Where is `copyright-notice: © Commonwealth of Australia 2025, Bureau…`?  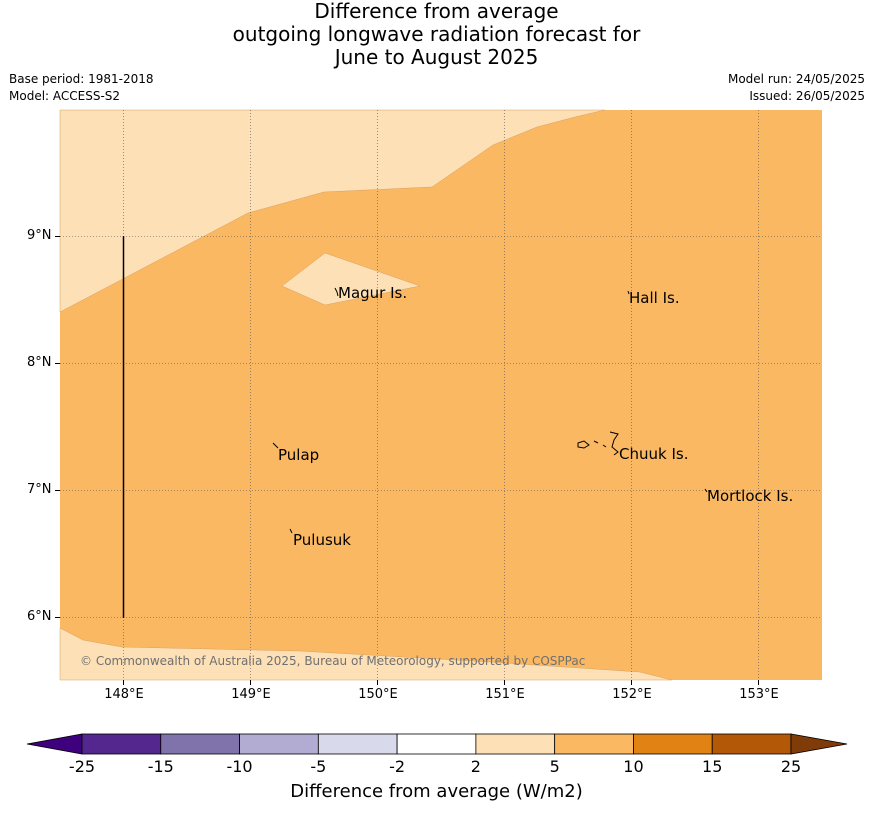 copyright-notice: © Commonwealth of Australia 2025, Bureau… is located at coordinates (333, 661).